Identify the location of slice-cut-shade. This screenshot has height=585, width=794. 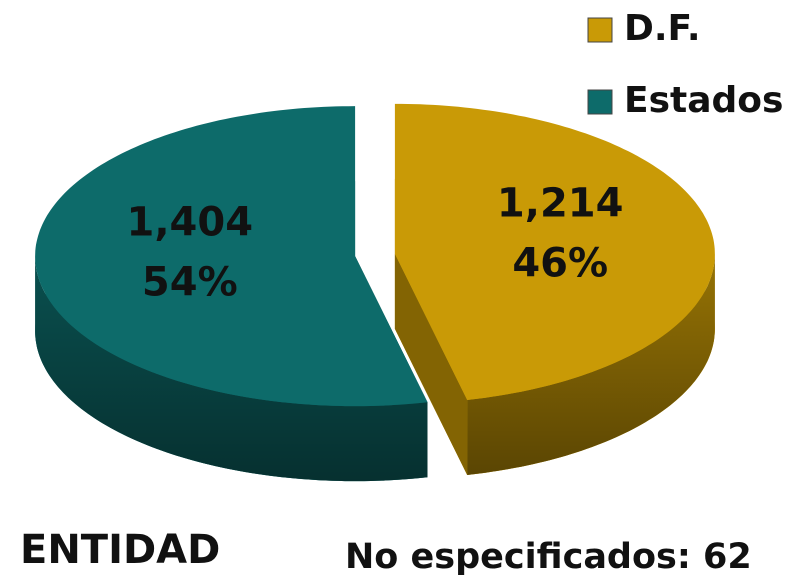
(431, 364).